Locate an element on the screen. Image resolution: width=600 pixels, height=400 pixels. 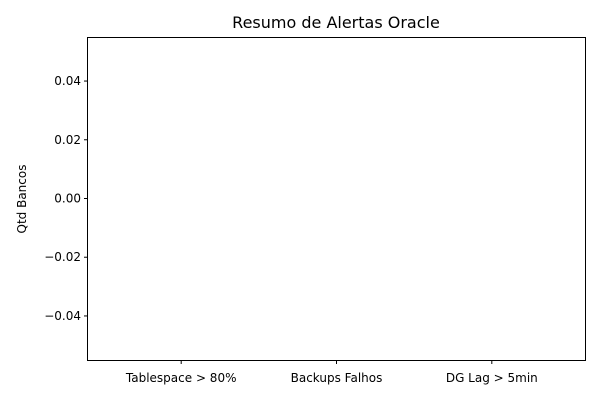
y-tick-label: 0.00 is located at coordinates (67, 199).